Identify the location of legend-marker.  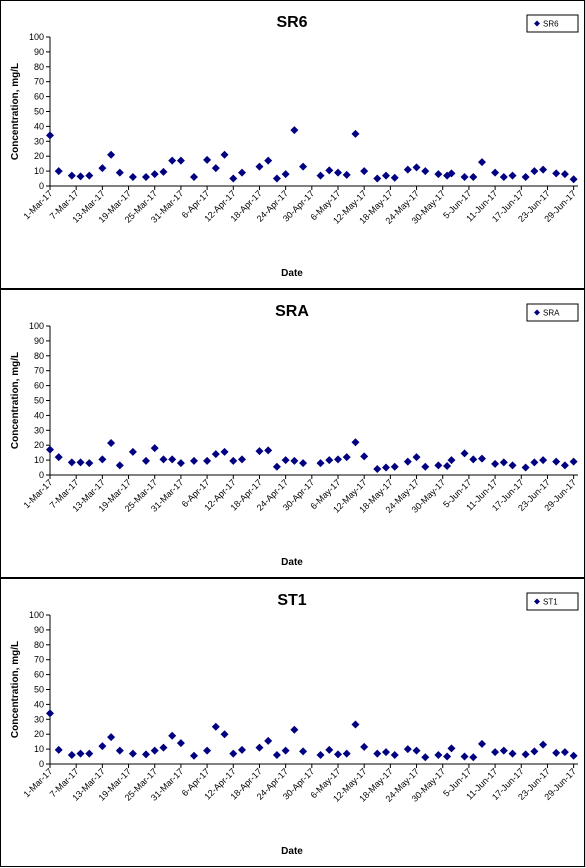
(537, 601).